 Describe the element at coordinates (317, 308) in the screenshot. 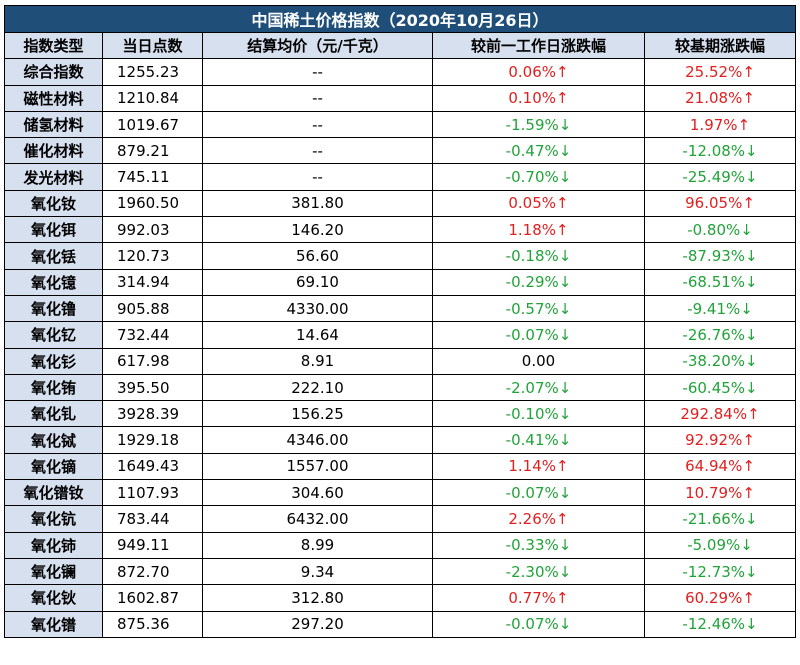

I see `cell-settlement-average: 4330.00` at that location.